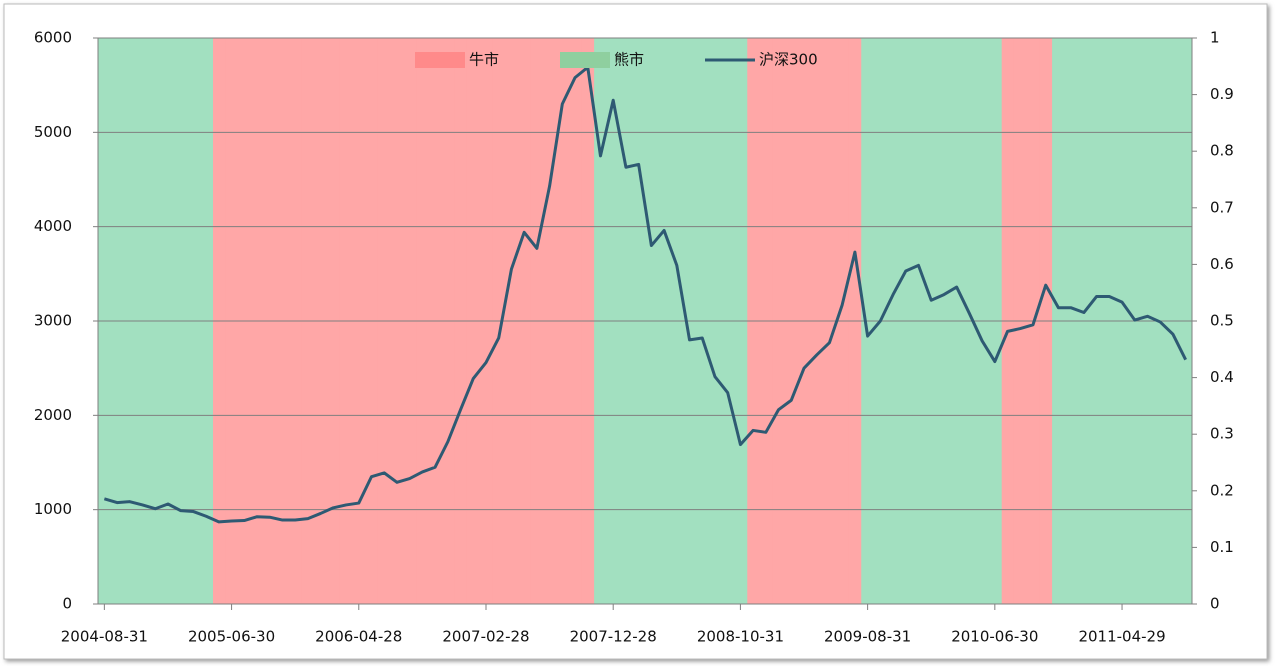  What do you see at coordinates (104, 637) in the screenshot?
I see `x-tick-label: 2004-08-31` at bounding box center [104, 637].